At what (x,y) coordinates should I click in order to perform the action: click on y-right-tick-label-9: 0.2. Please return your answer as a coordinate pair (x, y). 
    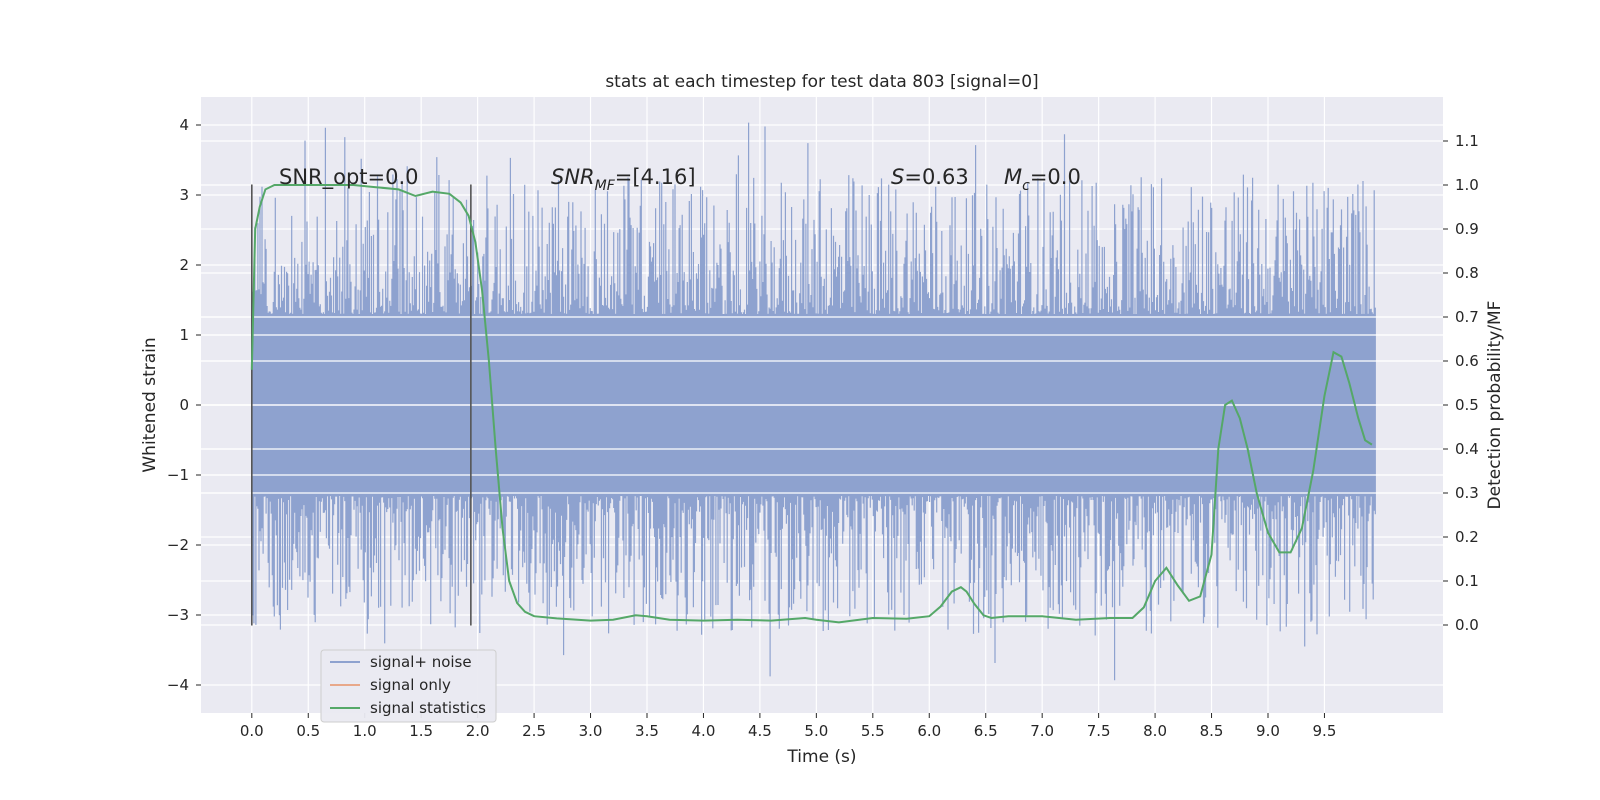
    Looking at the image, I should click on (1467, 537).